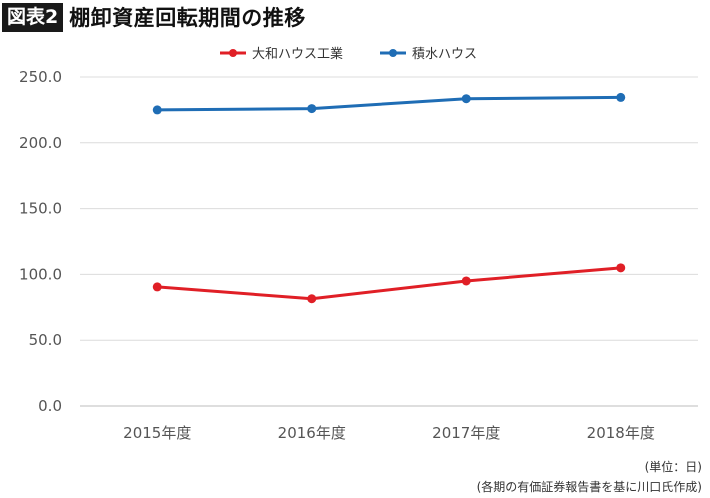  What do you see at coordinates (466, 433) in the screenshot?
I see `x-tick-label: 2017年度` at bounding box center [466, 433].